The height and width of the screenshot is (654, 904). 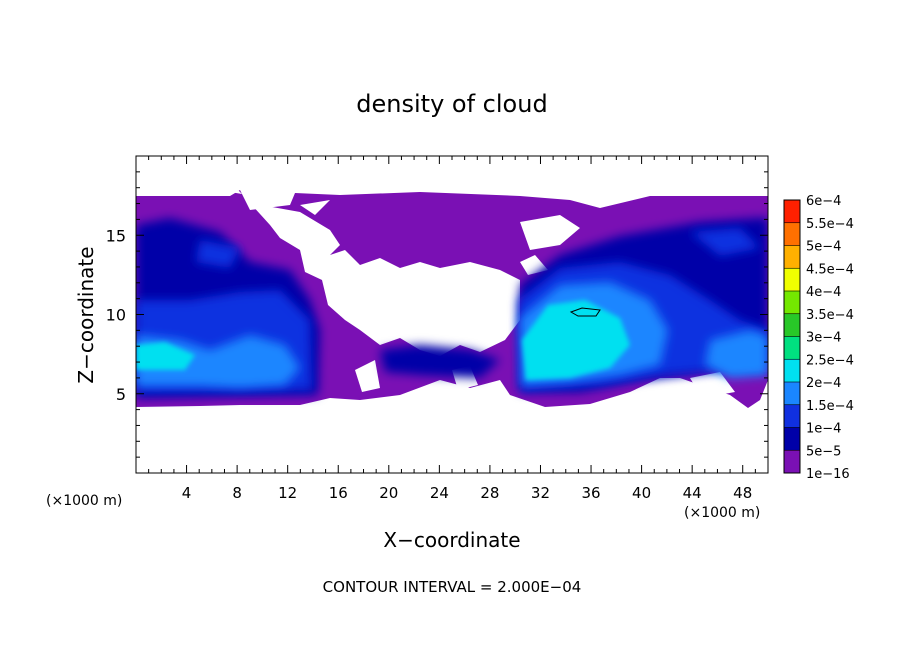 What do you see at coordinates (830, 224) in the screenshot?
I see `colorbar-label: 5.5e−4` at bounding box center [830, 224].